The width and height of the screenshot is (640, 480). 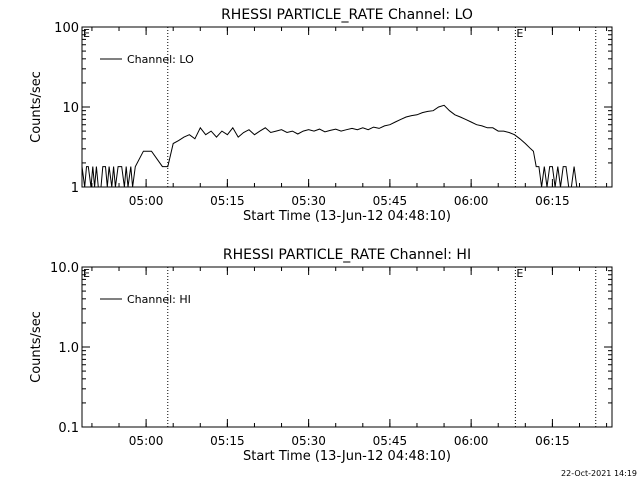 What do you see at coordinates (552, 441) in the screenshot?
I see `chart2-x-tick-label: 06:15` at bounding box center [552, 441].